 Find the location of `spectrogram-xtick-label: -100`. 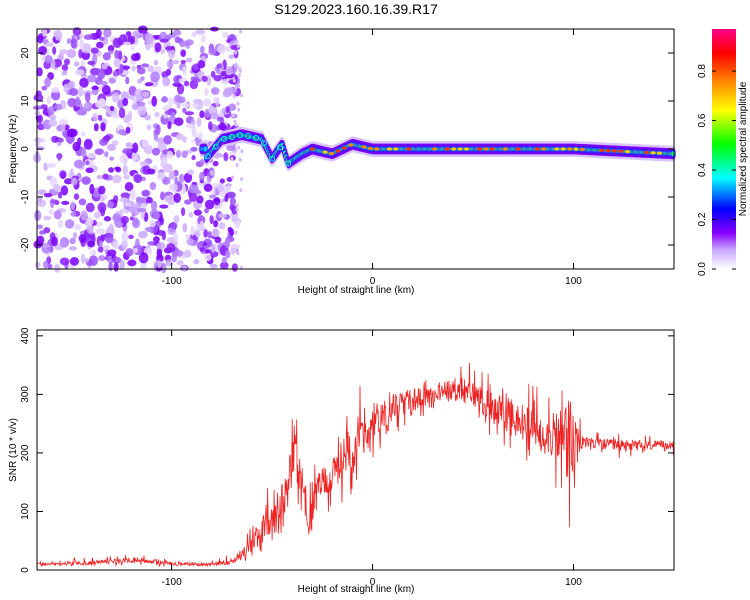

spectrogram-xtick-label: -100 is located at coordinates (172, 281).